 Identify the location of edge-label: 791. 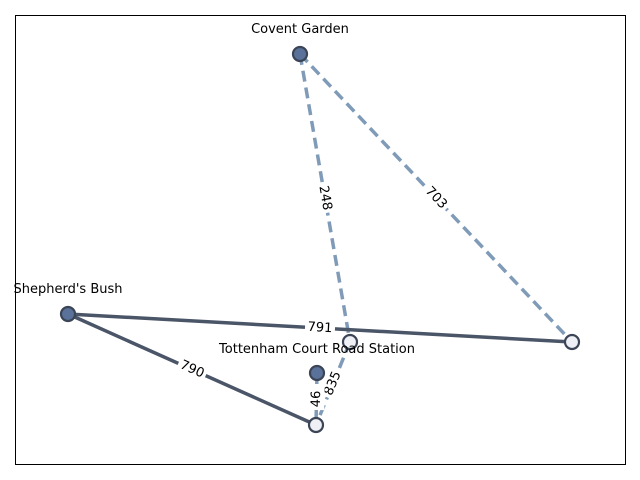
(320, 328).